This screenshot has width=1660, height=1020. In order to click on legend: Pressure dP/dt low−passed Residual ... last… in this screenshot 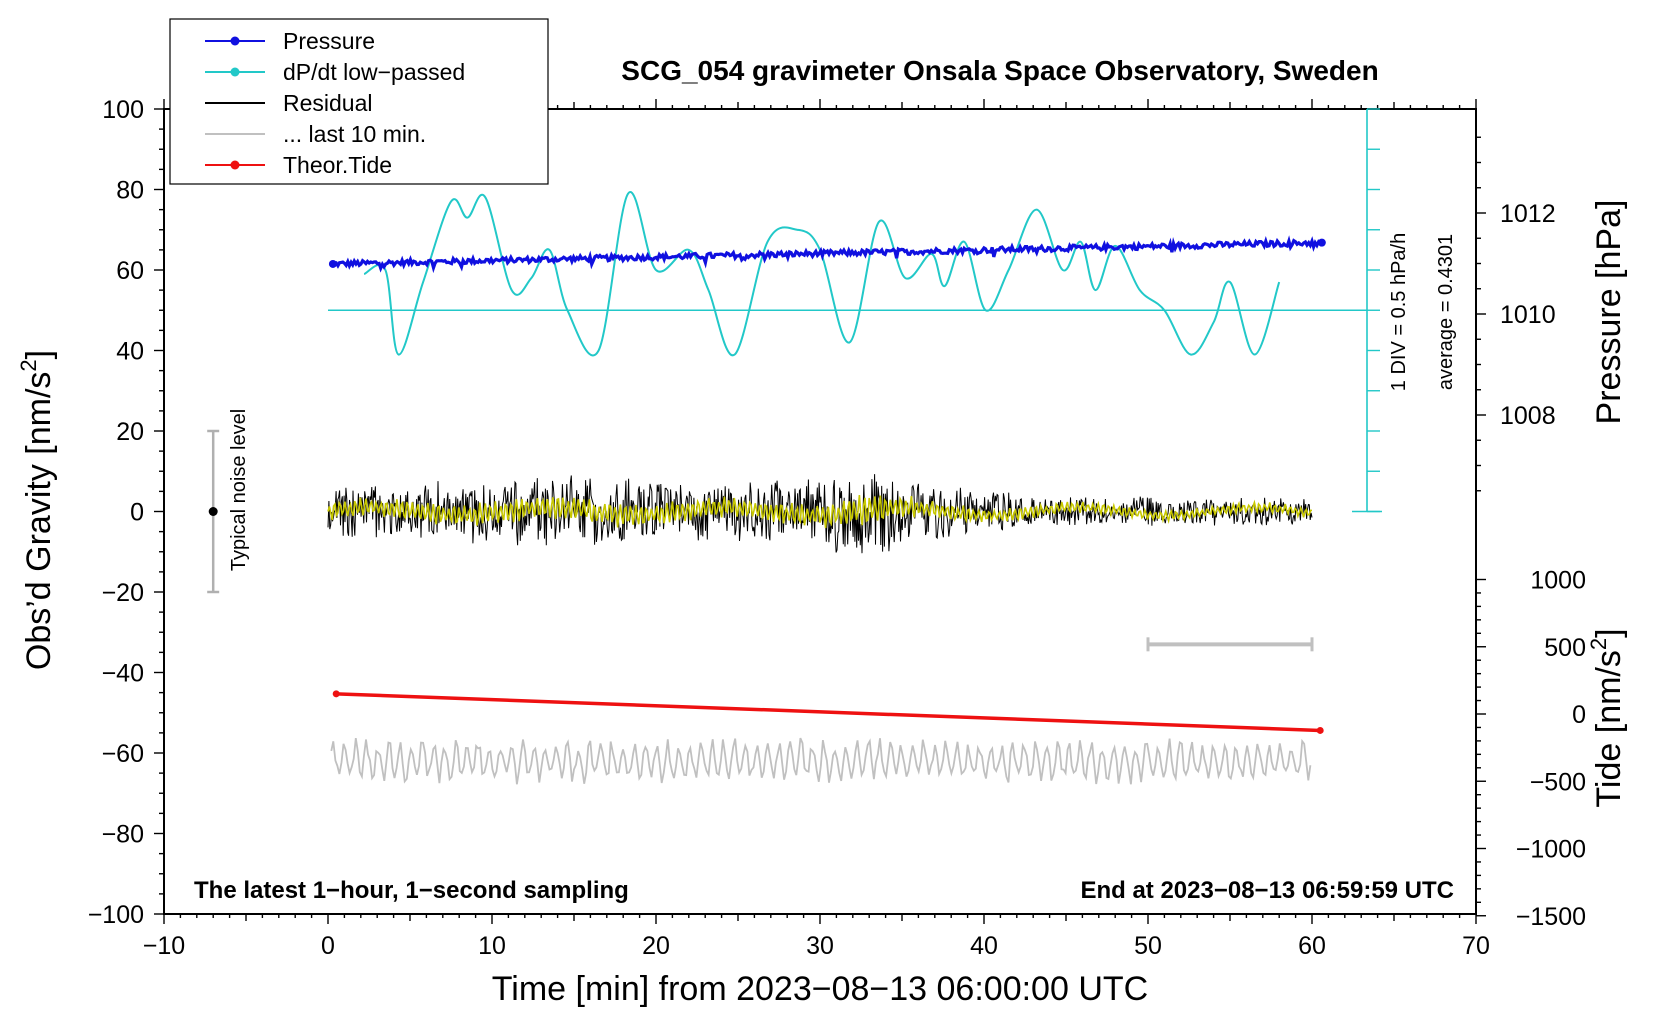, I will do `click(359, 101)`.